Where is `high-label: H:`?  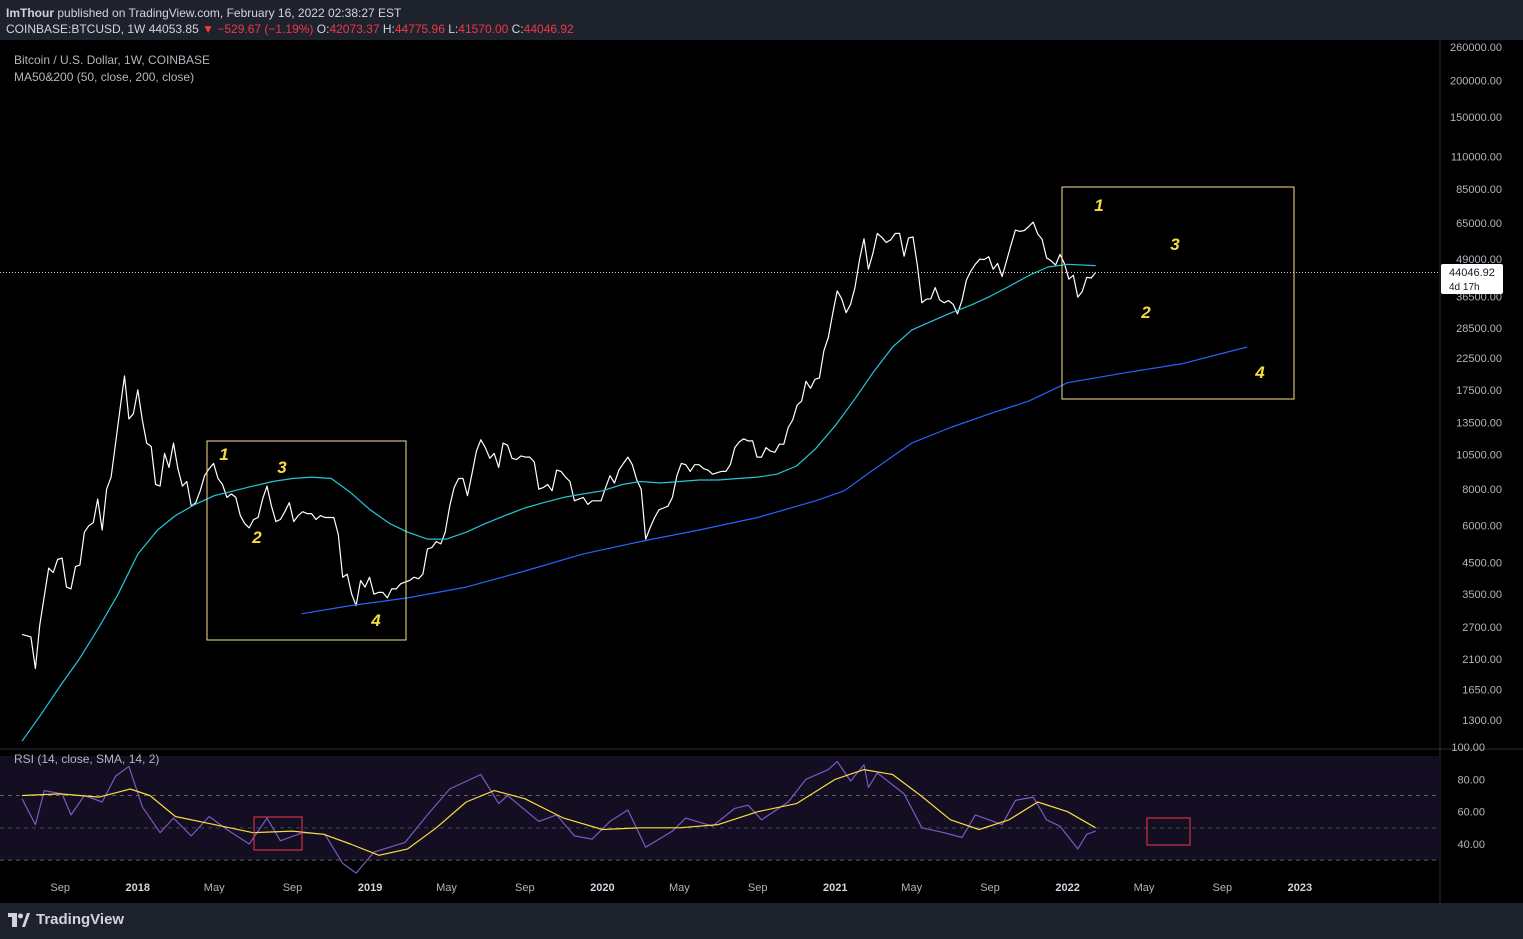
high-label: H: is located at coordinates (388, 29).